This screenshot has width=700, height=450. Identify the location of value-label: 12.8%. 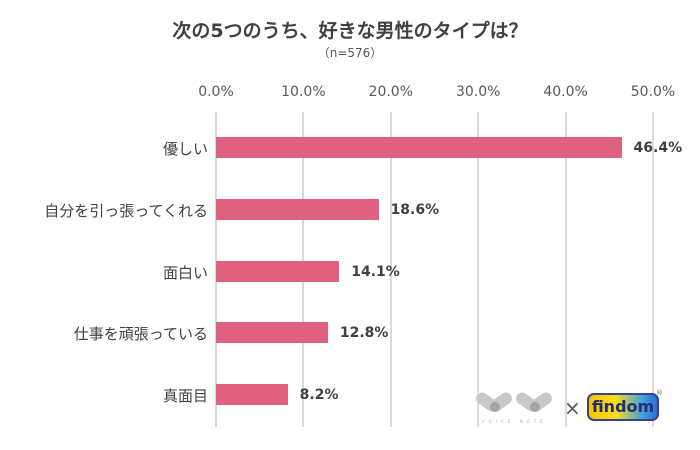
(364, 333).